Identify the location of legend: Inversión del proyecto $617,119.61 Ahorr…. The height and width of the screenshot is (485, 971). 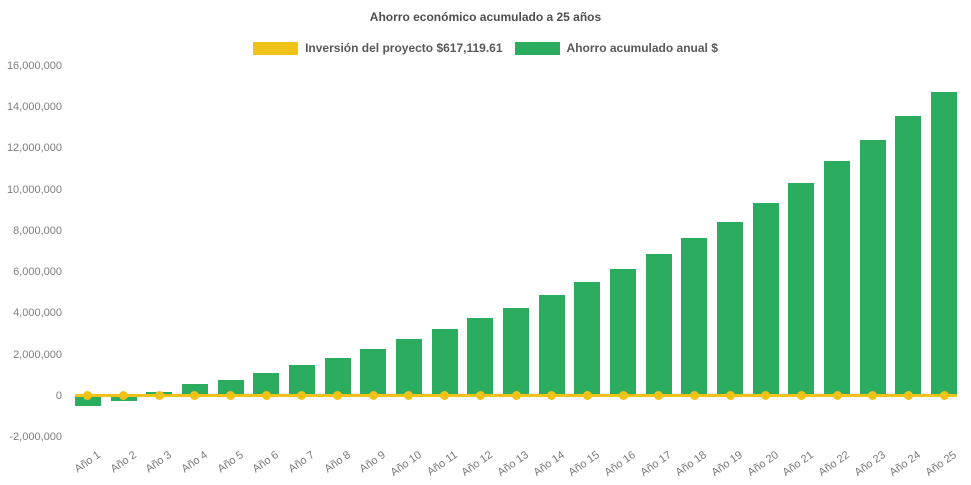
(485, 48).